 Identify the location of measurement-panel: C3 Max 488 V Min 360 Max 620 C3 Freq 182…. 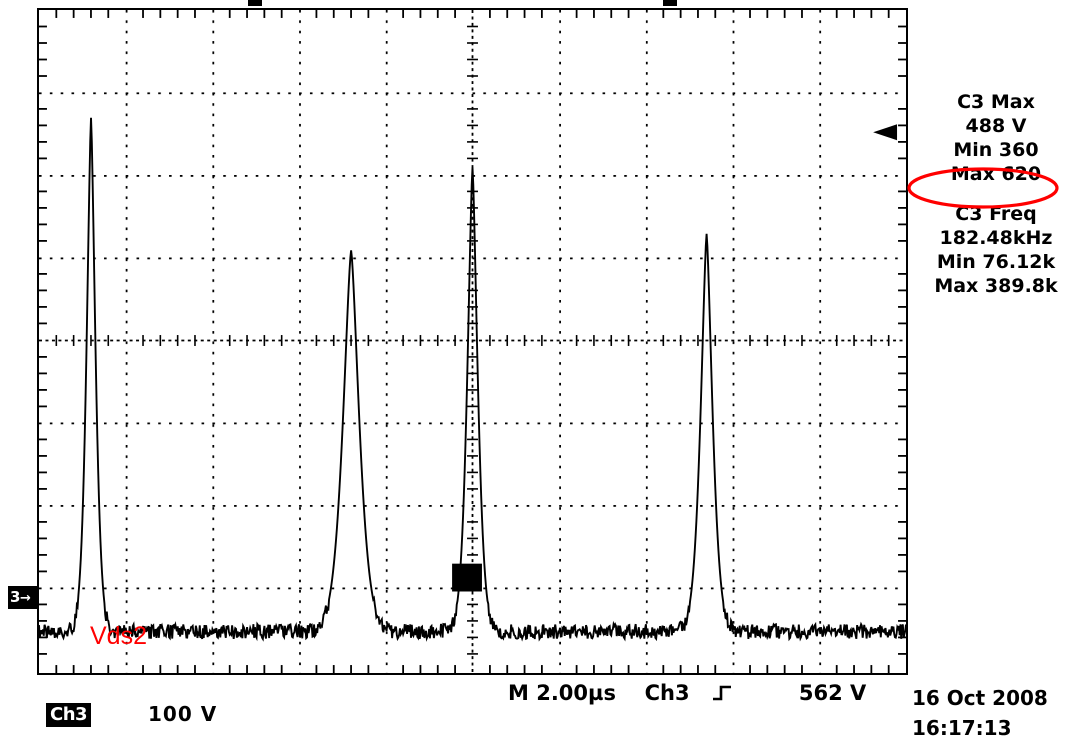
(996, 194).